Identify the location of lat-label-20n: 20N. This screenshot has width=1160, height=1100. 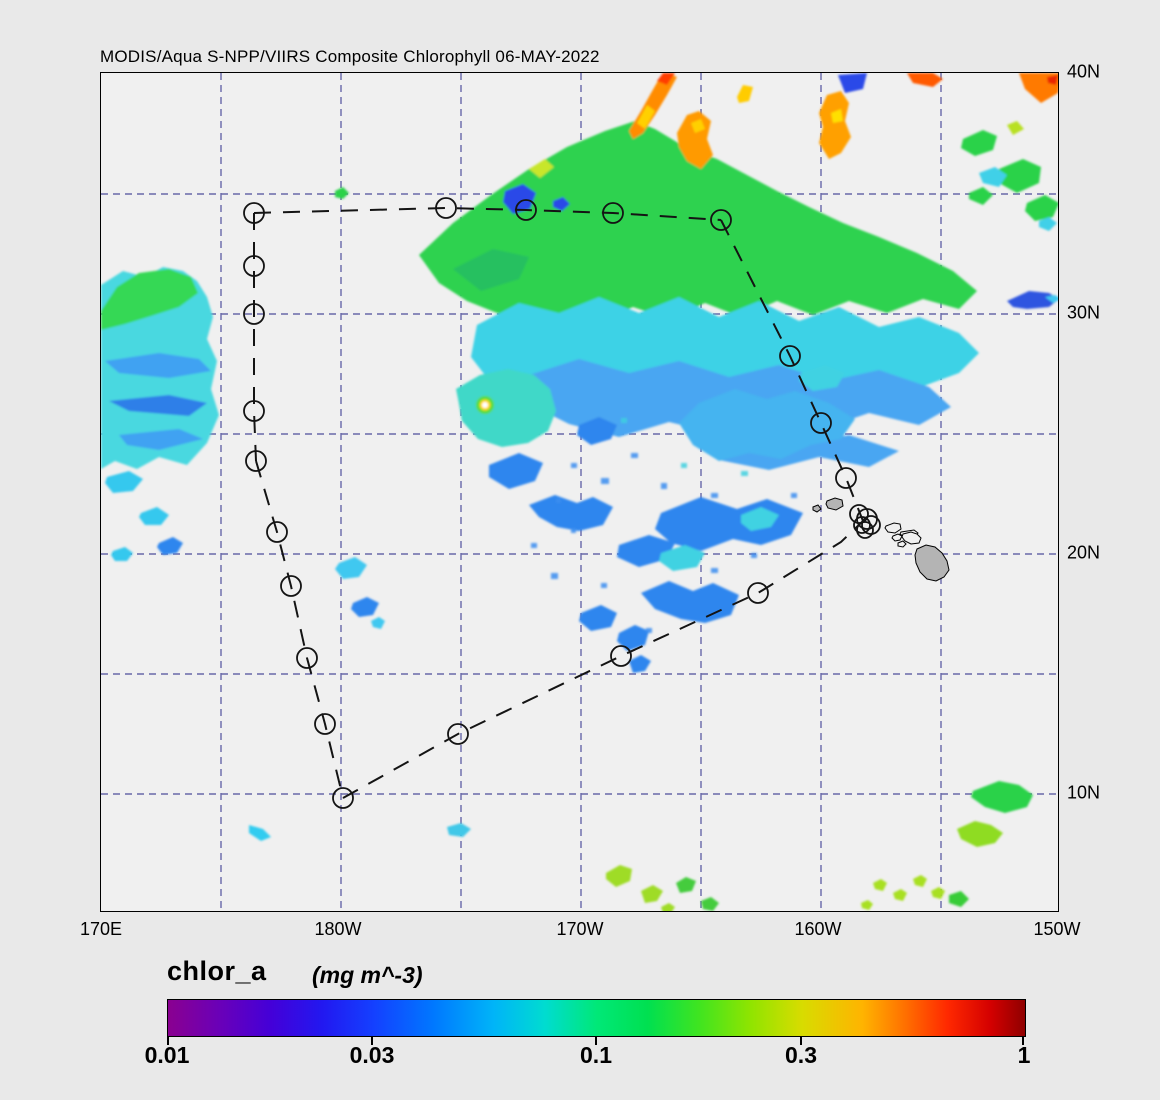
(1084, 552).